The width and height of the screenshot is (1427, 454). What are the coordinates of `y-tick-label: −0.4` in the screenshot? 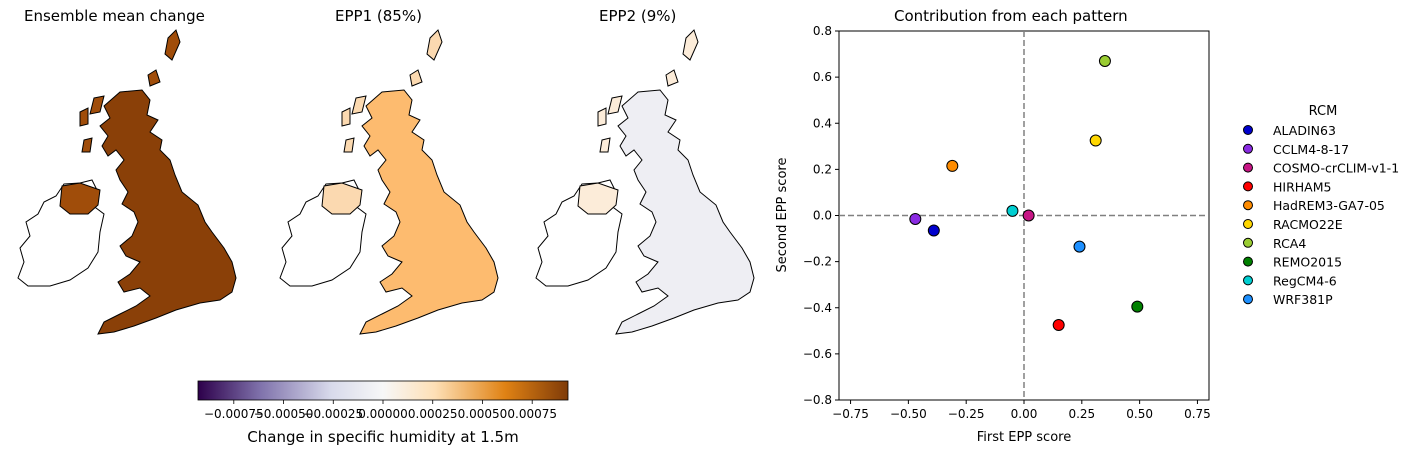 It's located at (817, 308).